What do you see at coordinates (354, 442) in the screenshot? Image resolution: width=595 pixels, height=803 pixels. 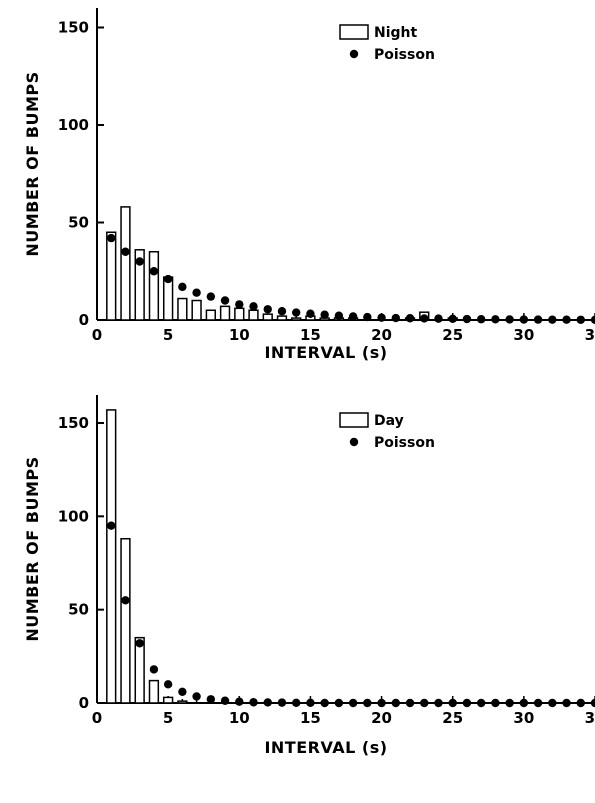 I see `legend-point-swatch` at bounding box center [354, 442].